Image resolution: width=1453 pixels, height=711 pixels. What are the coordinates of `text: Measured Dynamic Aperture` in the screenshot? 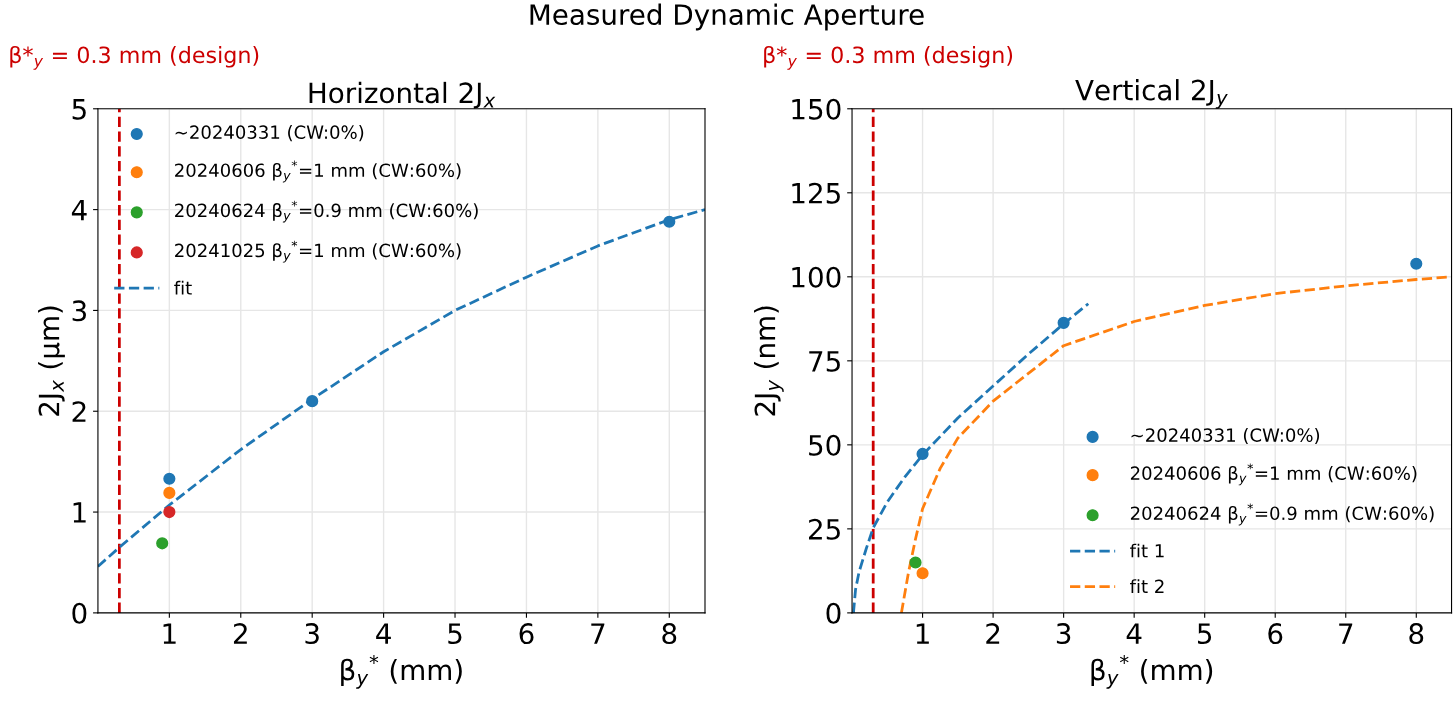 It's located at (727, 17).